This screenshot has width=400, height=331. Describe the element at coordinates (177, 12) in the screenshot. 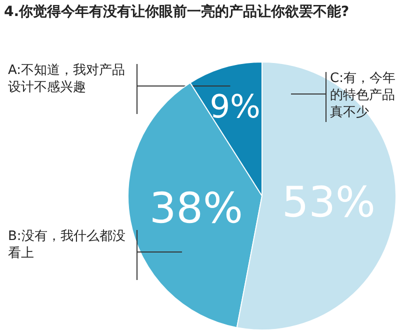

I see `chart-title: 4.你觉得今年有没有让你眼前一亮的产品让你欲罢不能?` at that location.